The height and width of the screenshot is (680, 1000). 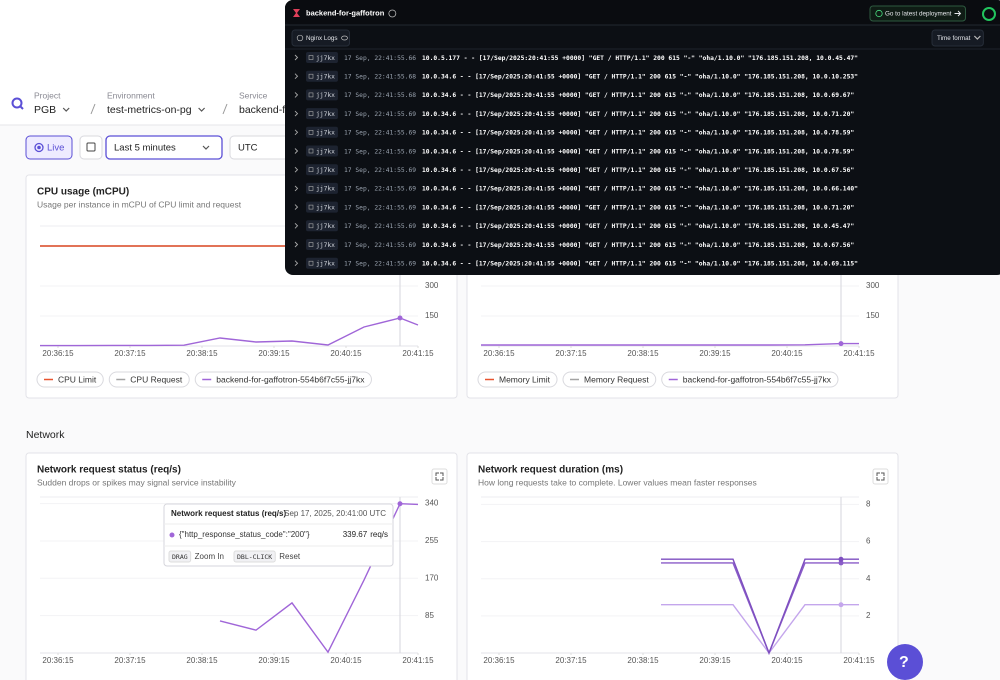 What do you see at coordinates (335, 513) in the screenshot?
I see `tooltip-time: Sep 17, 2025, 20:41:00 UTC` at bounding box center [335, 513].